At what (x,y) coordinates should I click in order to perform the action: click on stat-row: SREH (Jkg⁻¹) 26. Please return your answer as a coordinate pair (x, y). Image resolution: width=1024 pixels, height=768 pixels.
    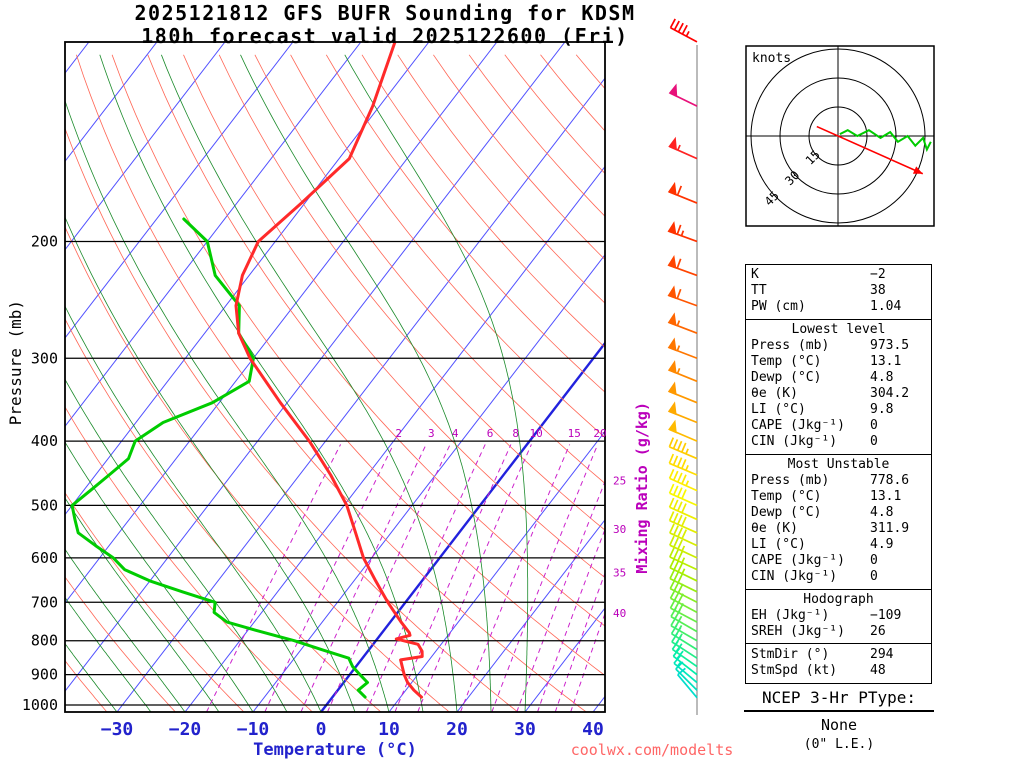
    Looking at the image, I should click on (838, 632).